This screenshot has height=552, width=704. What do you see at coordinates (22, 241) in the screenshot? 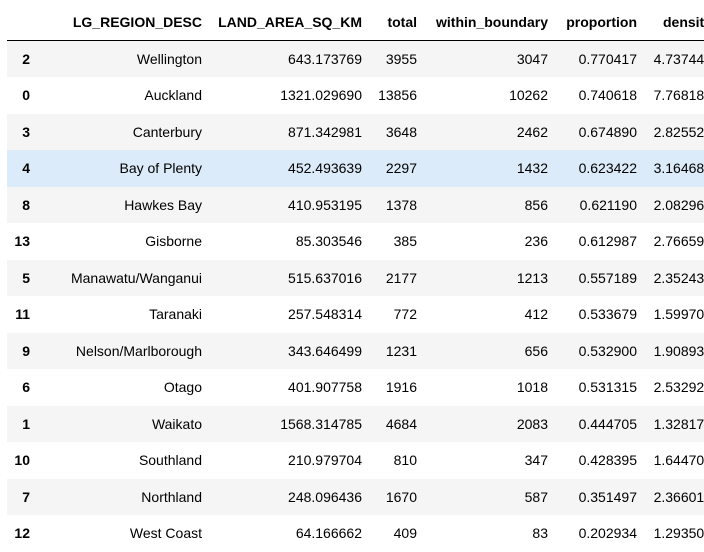
I see `row-index: 13` at bounding box center [22, 241].